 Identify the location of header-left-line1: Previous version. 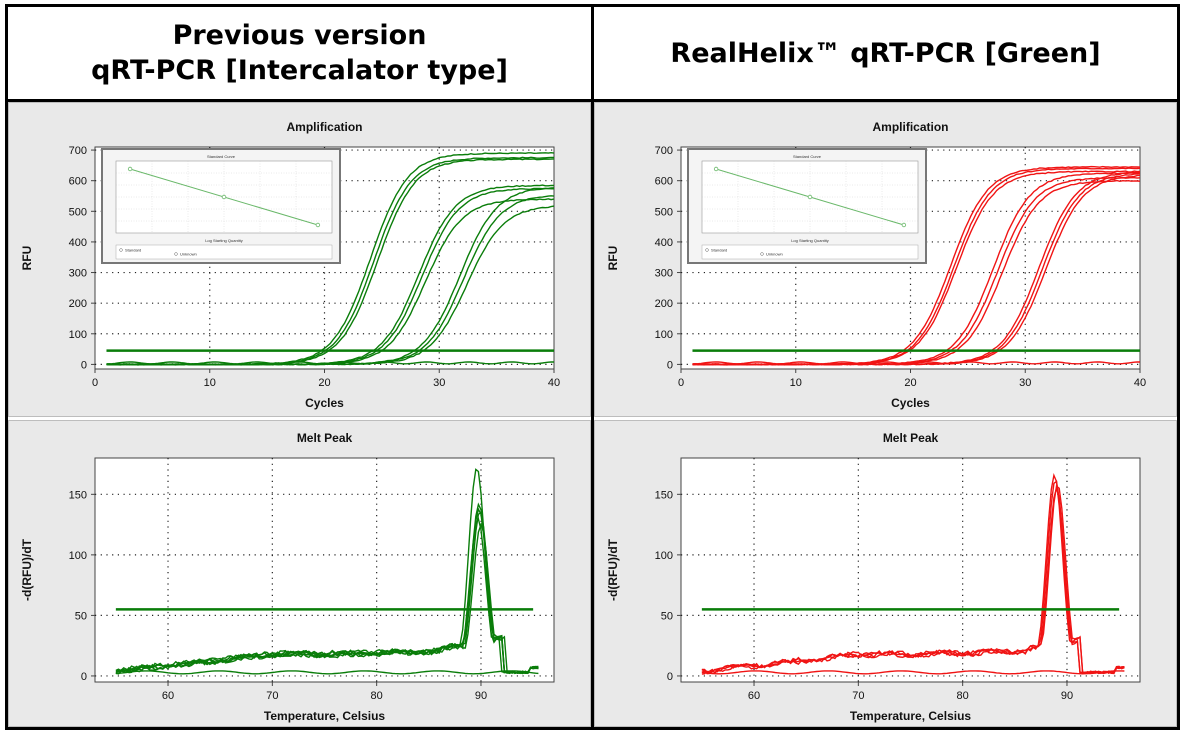
(299, 35).